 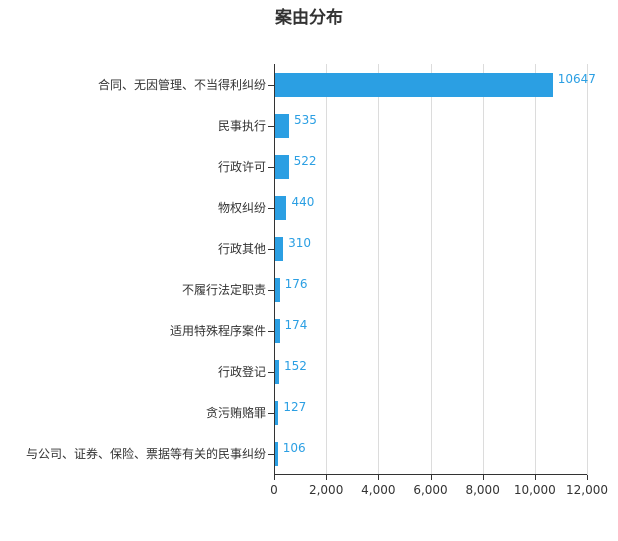 I want to click on bar-value-label: 152, so click(x=295, y=366).